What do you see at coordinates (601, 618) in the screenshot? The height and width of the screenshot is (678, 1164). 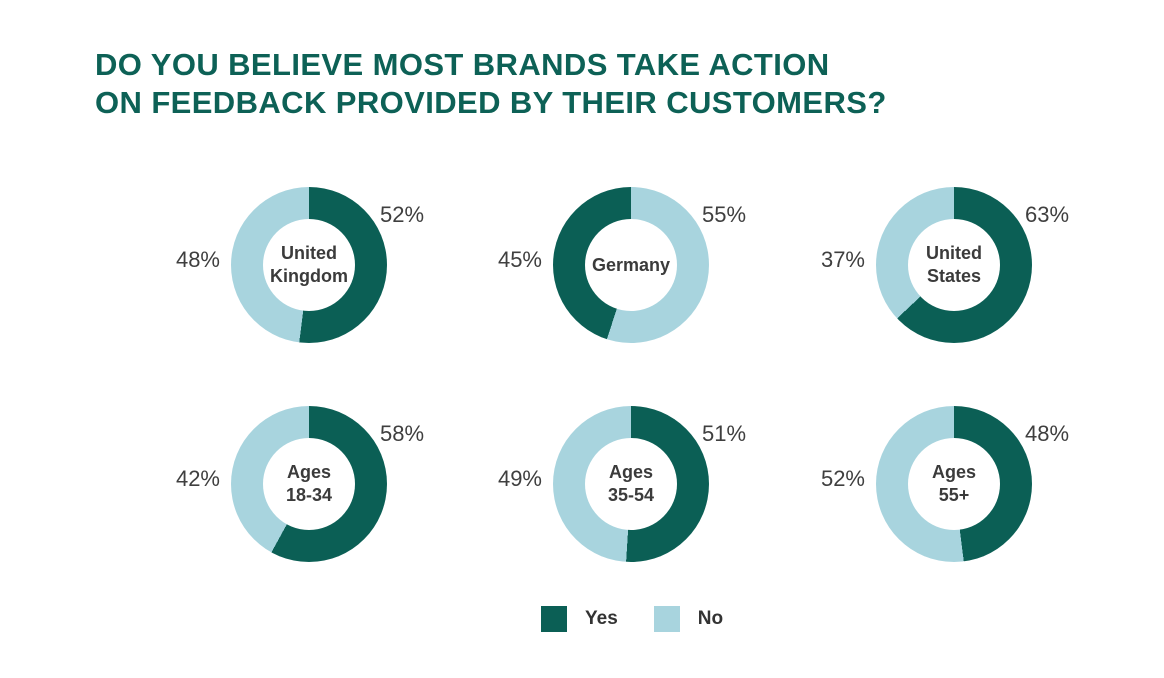 I see `legend-yes-label: Yes` at bounding box center [601, 618].